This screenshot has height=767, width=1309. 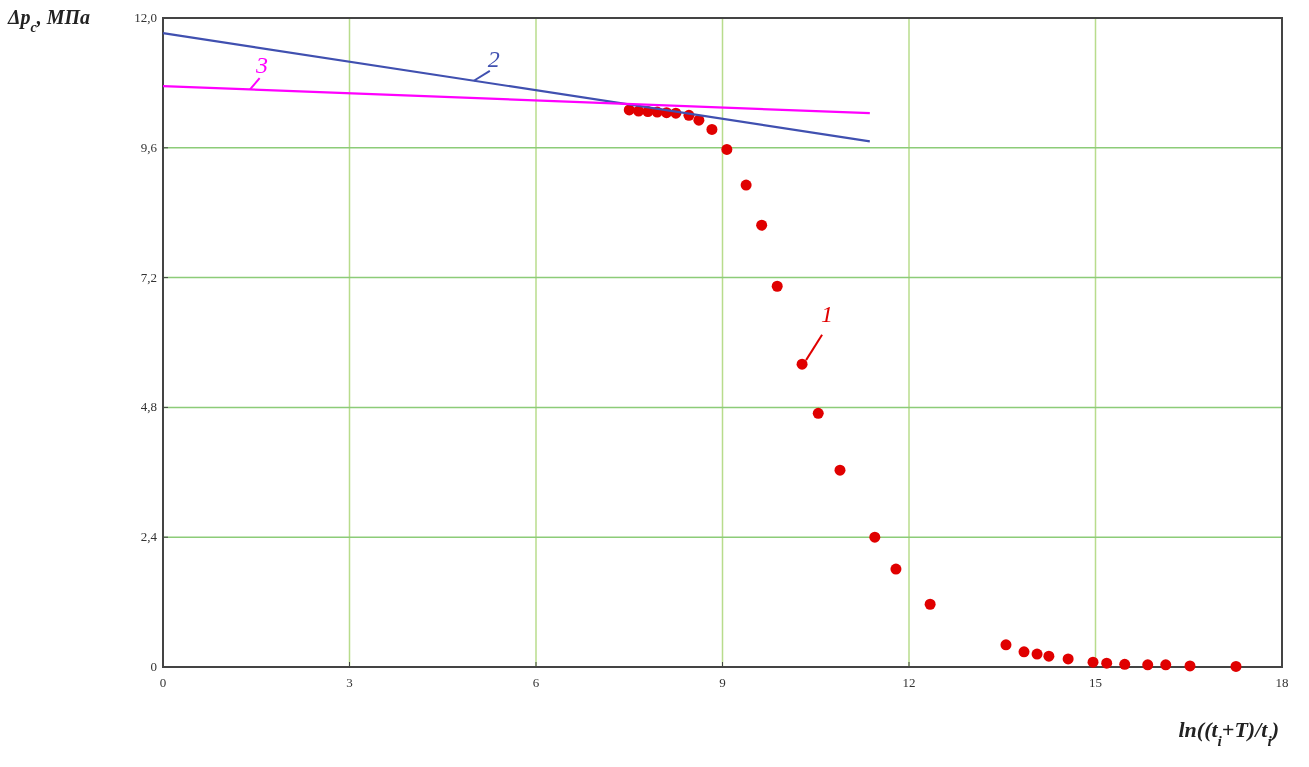 I want to click on annotation: 2, so click(x=493, y=58).